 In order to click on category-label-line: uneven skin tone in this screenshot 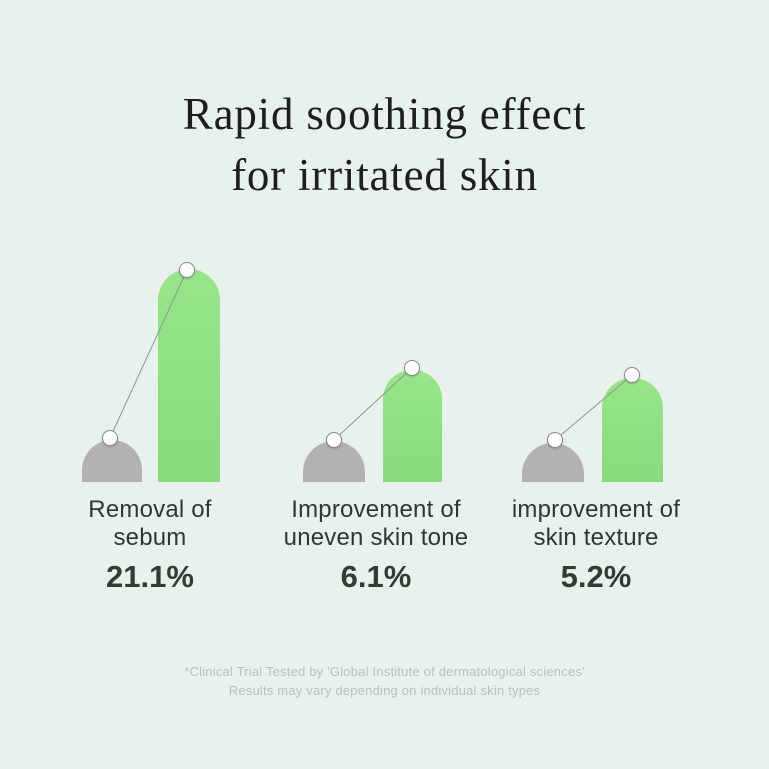, I will do `click(376, 537)`.